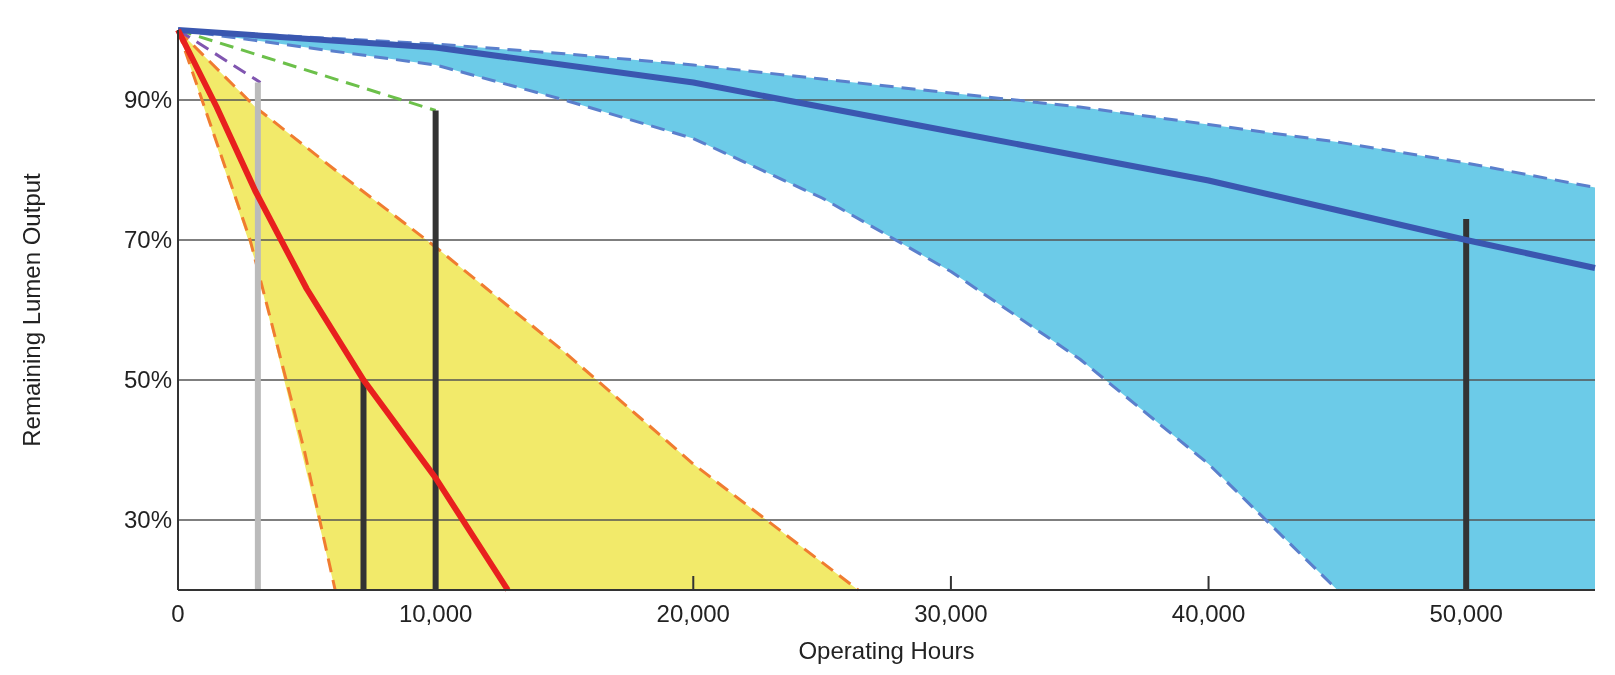  I want to click on y-axis-title: Remaining Lumen Output, so click(31, 309).